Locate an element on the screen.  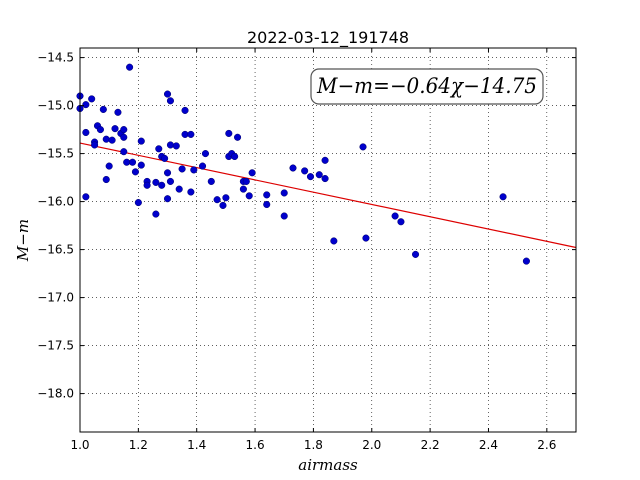
fit-equation-box: M−m=−0.64χ−14.75 is located at coordinates (427, 86).